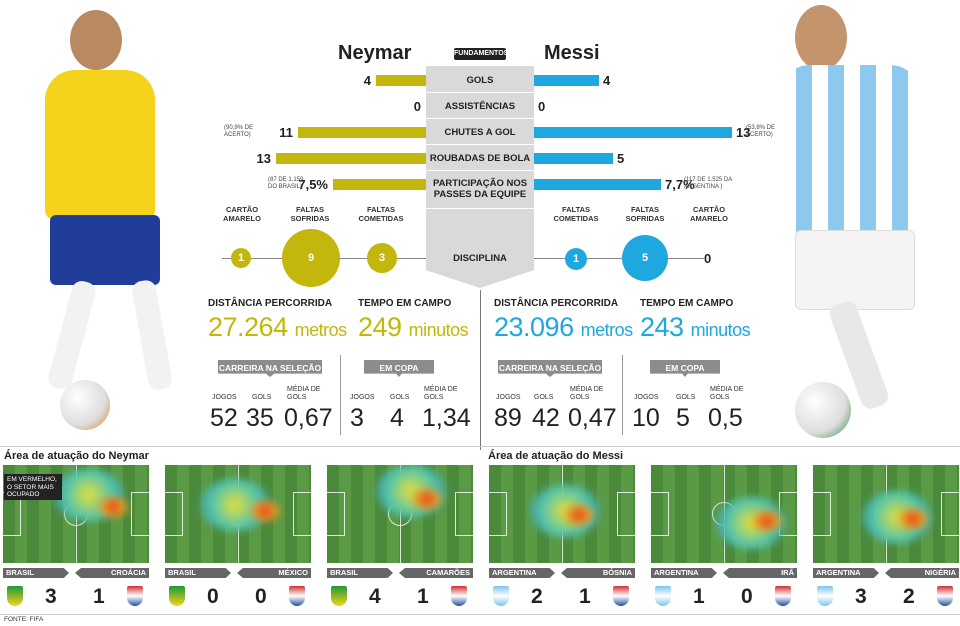  I want to click on messi-carreira-jogos: 89, so click(508, 418).